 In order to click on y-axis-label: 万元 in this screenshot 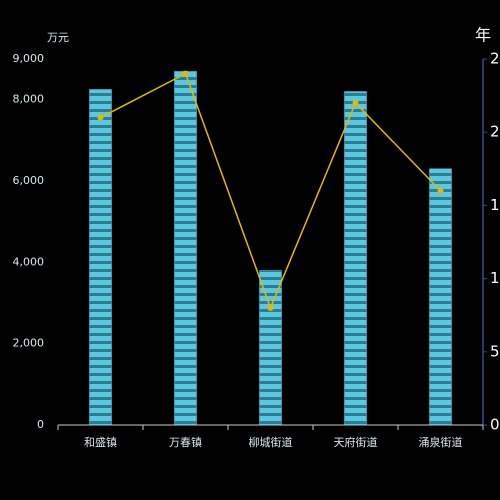, I will do `click(58, 37)`.